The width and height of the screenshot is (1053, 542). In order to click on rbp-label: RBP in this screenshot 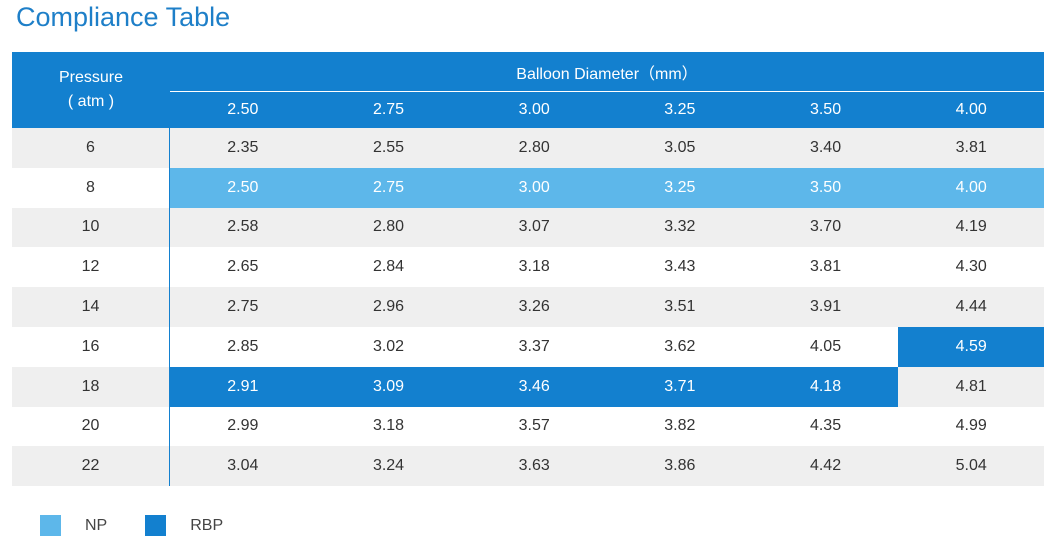, I will do `click(207, 525)`.